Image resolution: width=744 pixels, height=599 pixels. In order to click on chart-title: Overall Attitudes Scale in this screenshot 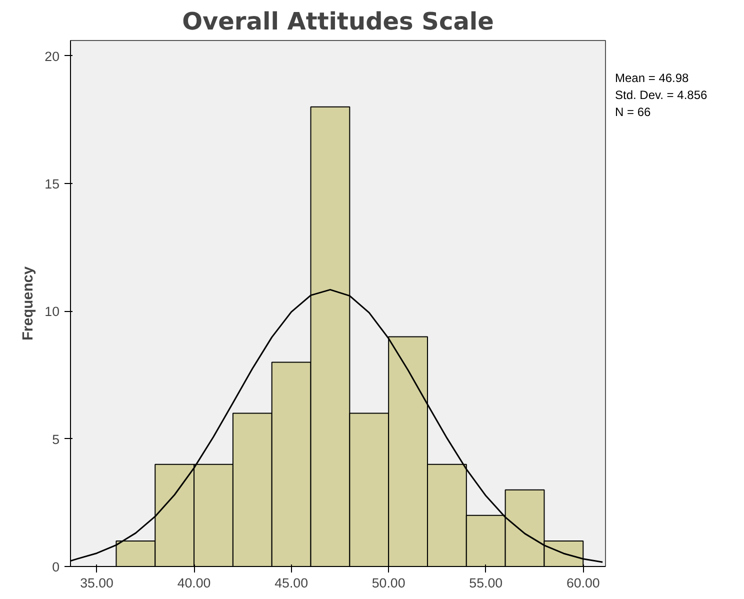, I will do `click(338, 22)`.